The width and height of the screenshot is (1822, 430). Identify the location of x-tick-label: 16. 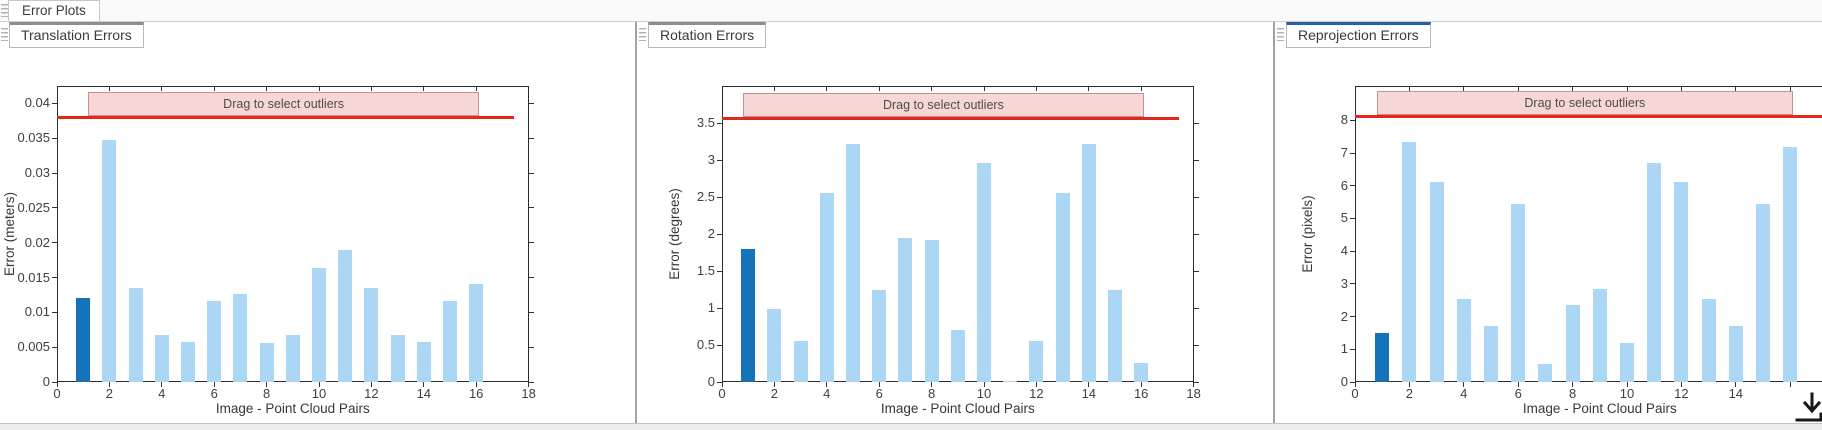
(1141, 393).